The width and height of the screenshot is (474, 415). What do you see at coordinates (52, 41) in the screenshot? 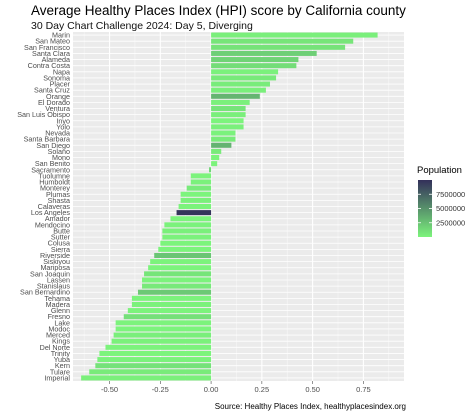
I see `y-tick-label: San Mateo` at bounding box center [52, 41].